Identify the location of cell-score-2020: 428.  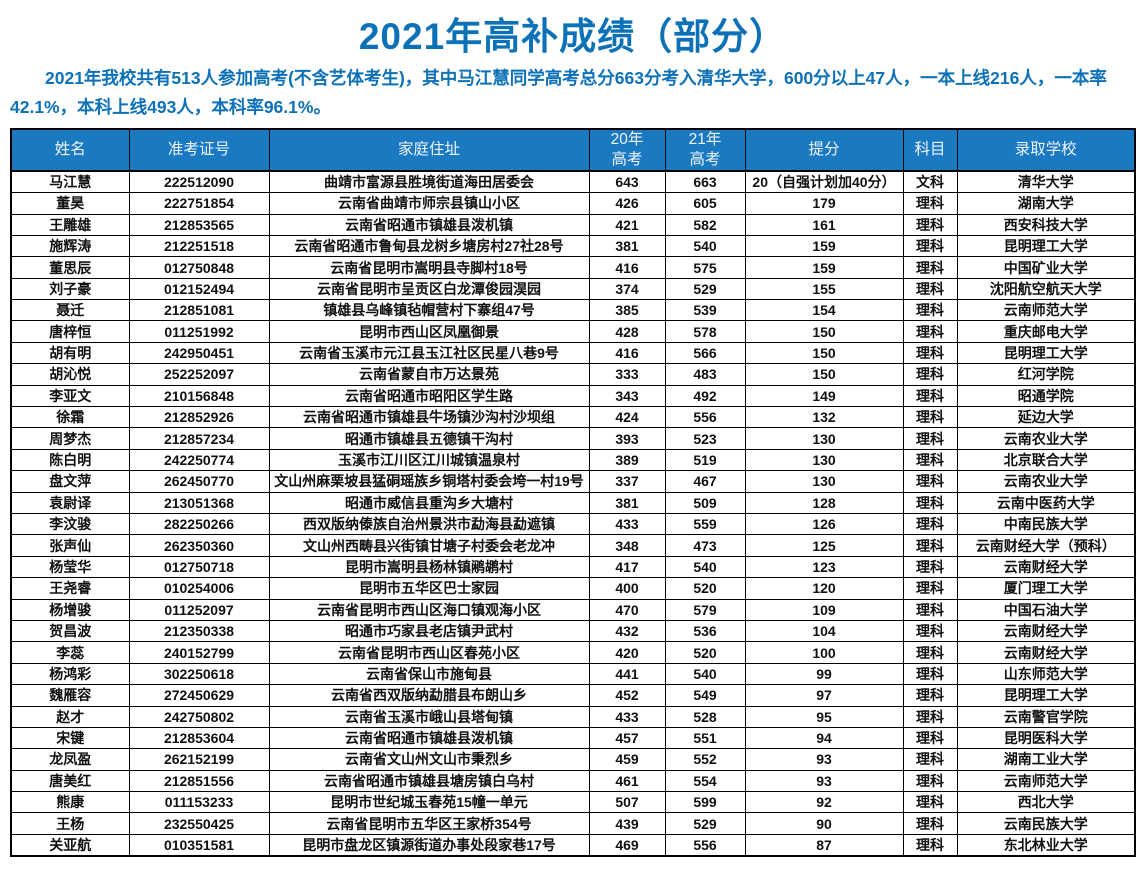
(627, 331).